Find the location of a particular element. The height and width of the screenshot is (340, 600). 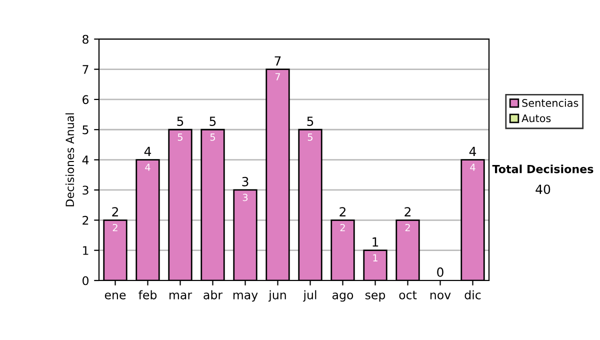

legend-label: Sentencias is located at coordinates (550, 102).